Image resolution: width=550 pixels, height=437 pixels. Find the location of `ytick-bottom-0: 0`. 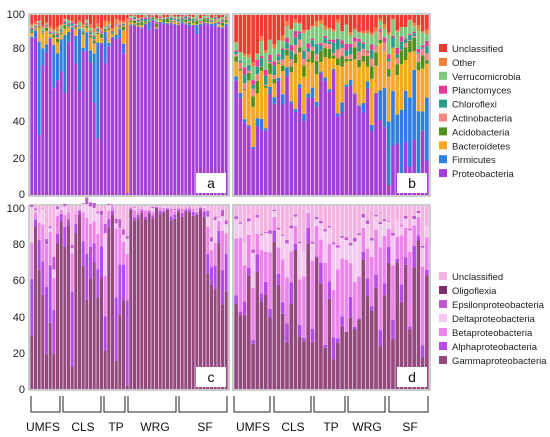

ytick-bottom-0: 0 is located at coordinates (22, 390).